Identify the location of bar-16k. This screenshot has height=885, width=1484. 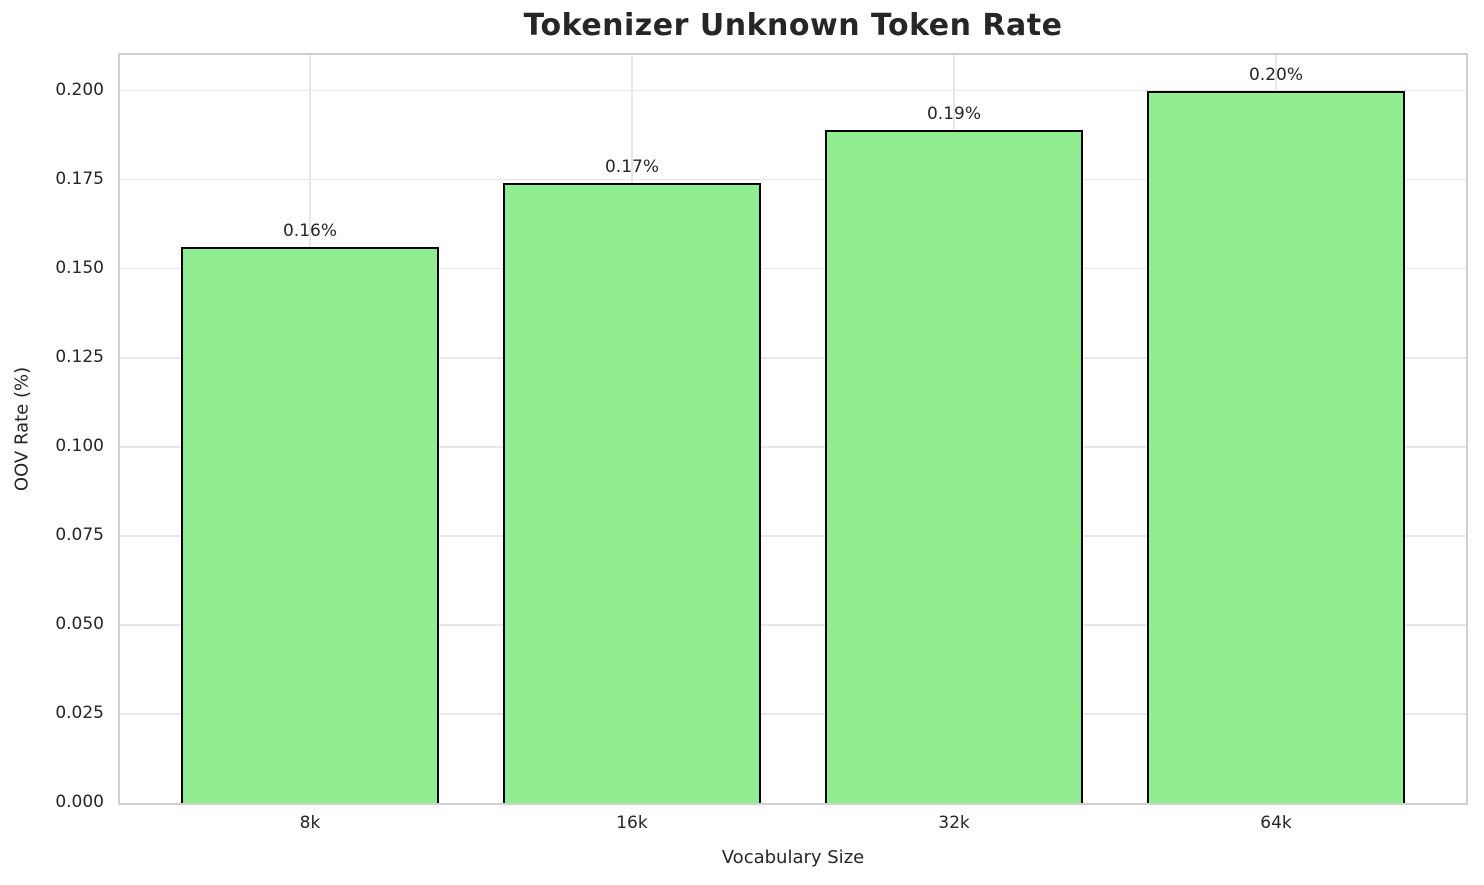
(632, 493).